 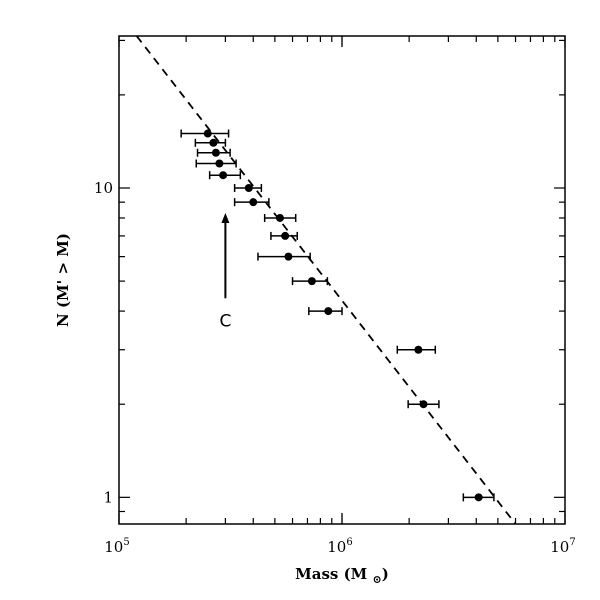 I want to click on x-tick-label: 10⁷, so click(x=562, y=546).